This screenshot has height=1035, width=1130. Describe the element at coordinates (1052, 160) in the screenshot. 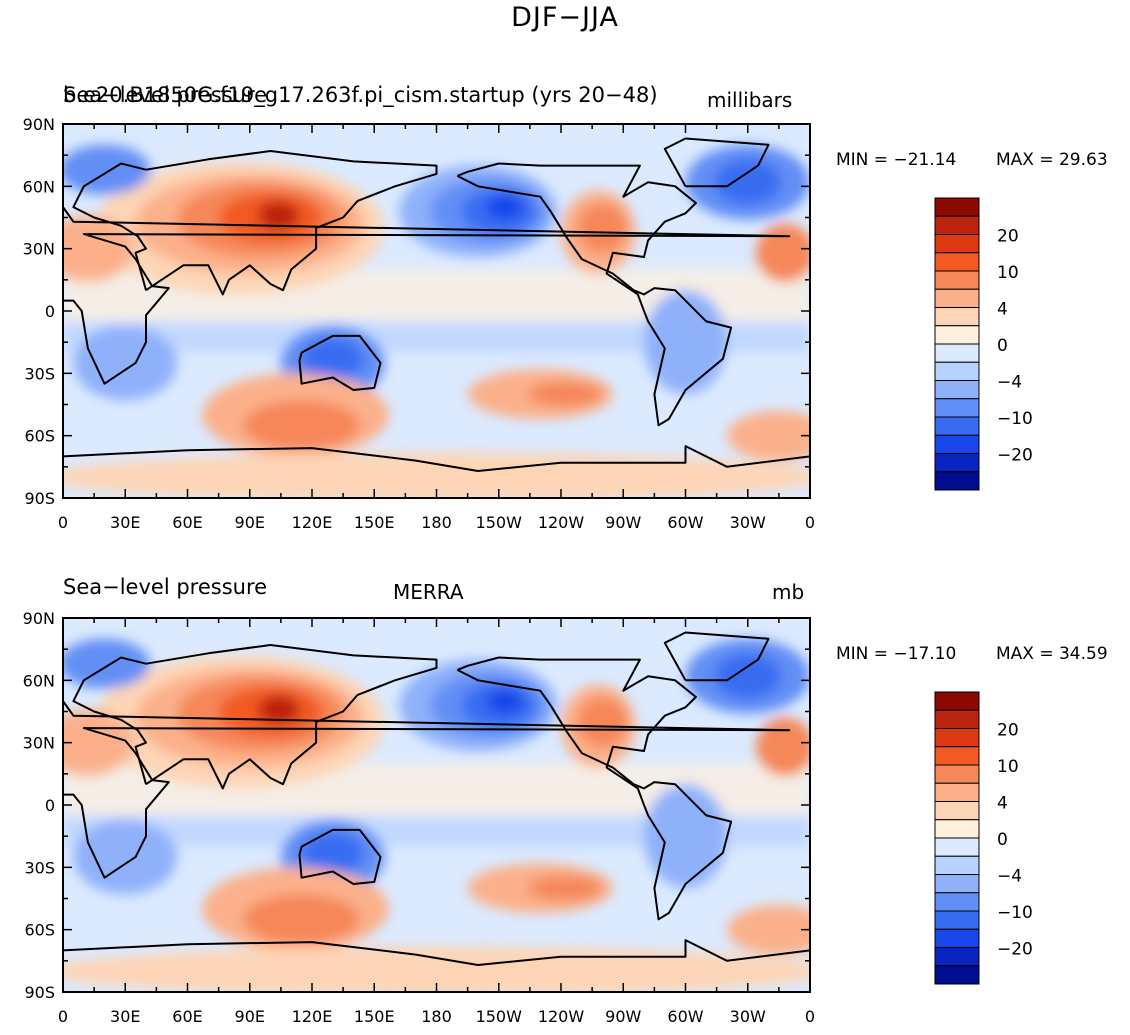

I see `panel1-max-label: MAX = 29.63` at that location.